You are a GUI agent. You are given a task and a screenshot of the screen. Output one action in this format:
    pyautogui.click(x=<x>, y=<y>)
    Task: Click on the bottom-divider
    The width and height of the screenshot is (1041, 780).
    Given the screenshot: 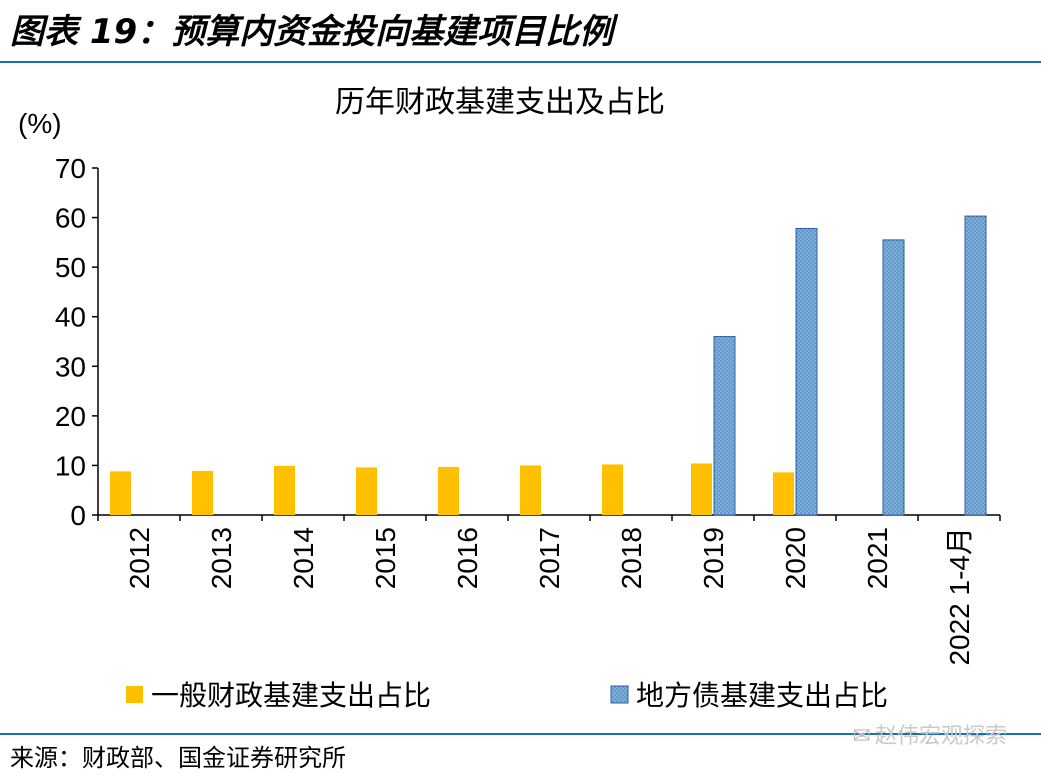 What is the action you would take?
    pyautogui.click(x=520, y=734)
    